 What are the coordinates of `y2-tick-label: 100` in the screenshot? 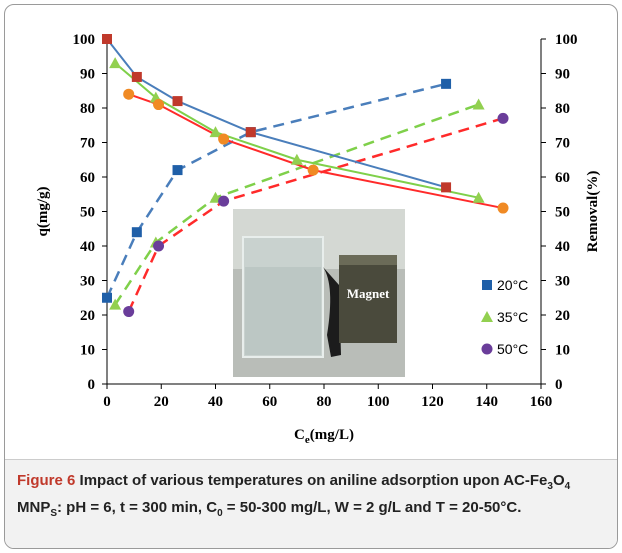 It's located at (566, 40).